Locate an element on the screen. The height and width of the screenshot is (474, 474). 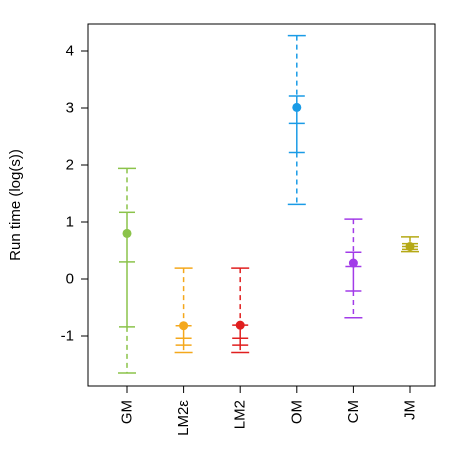
series-LM2 is located at coordinates (240, 310).